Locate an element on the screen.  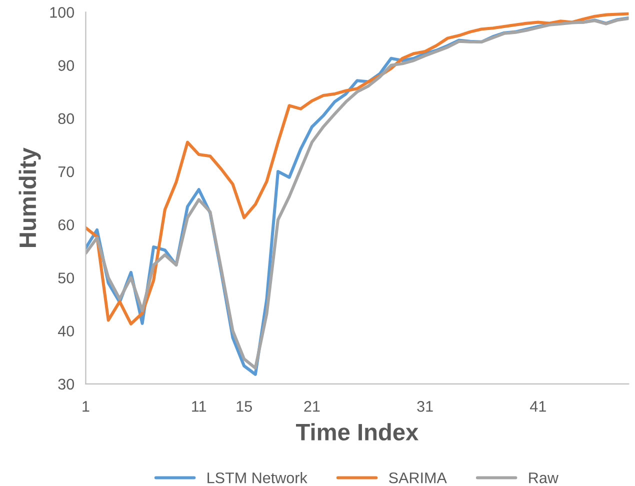
x-tick-label: 41 is located at coordinates (538, 406).